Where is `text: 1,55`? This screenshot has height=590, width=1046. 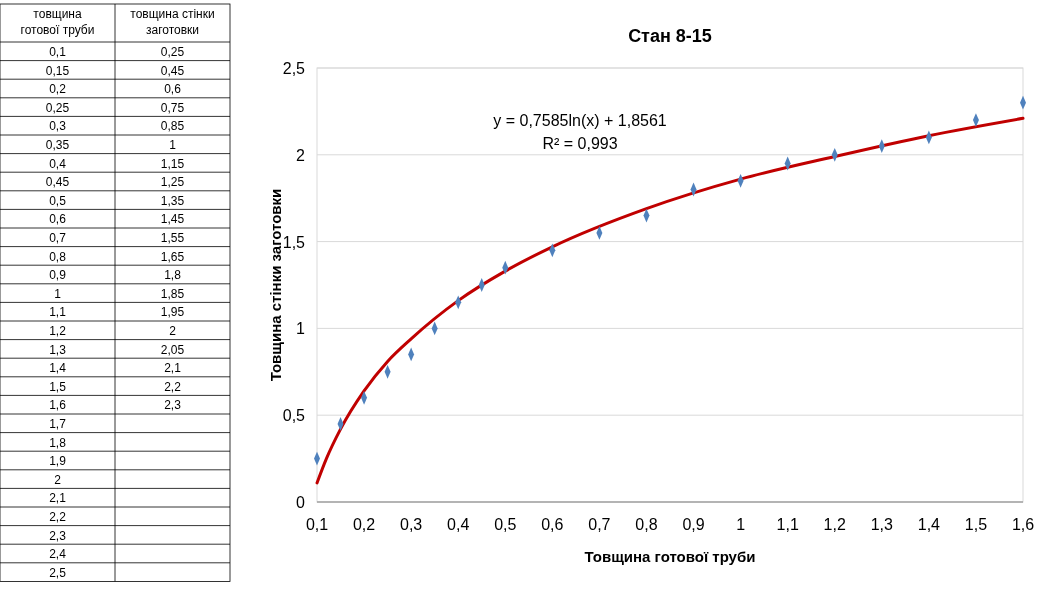
text: 1,55 is located at coordinates (172, 238).